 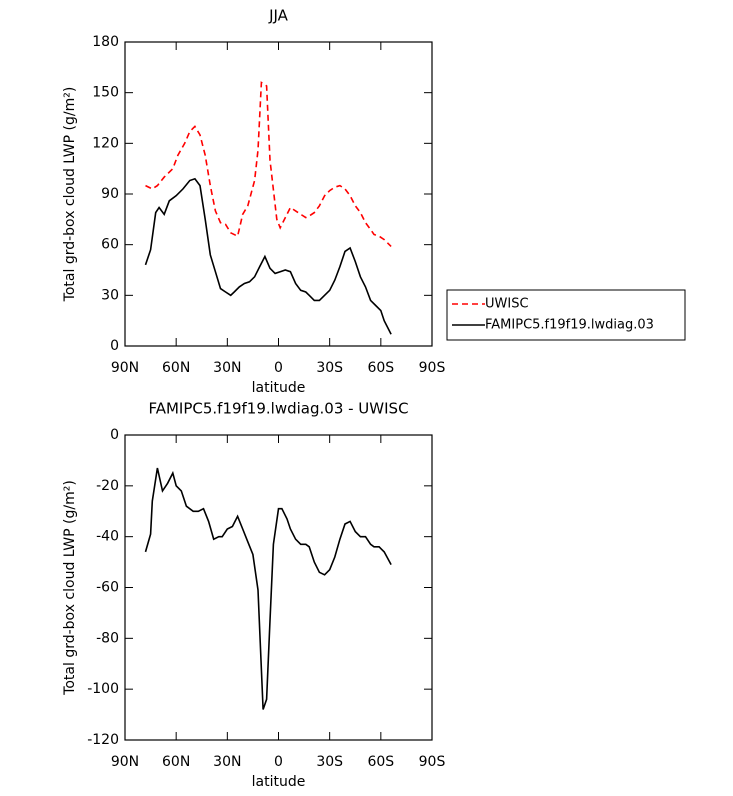 I want to click on legend-label: FAMIPC5.f19f19.lwdiag.03, so click(x=569, y=325).